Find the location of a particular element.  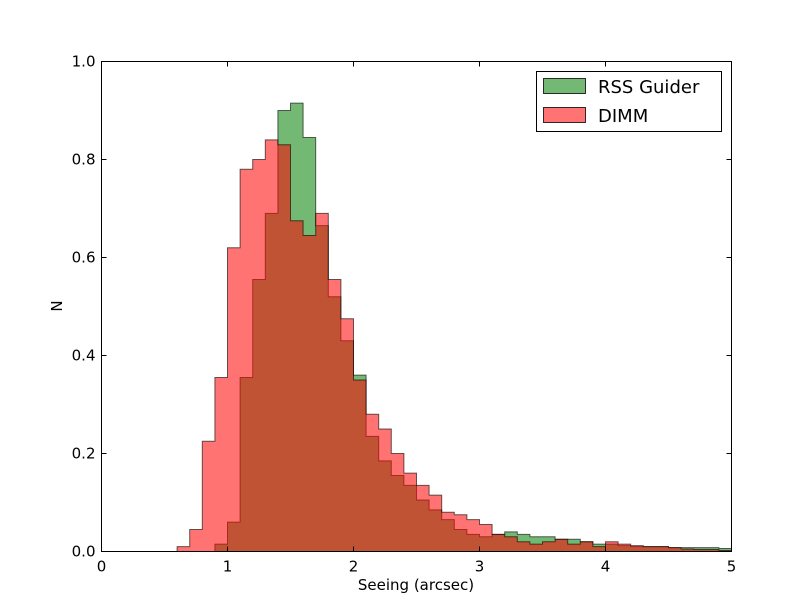

y-tick-label: 0.0 is located at coordinates (84, 552).